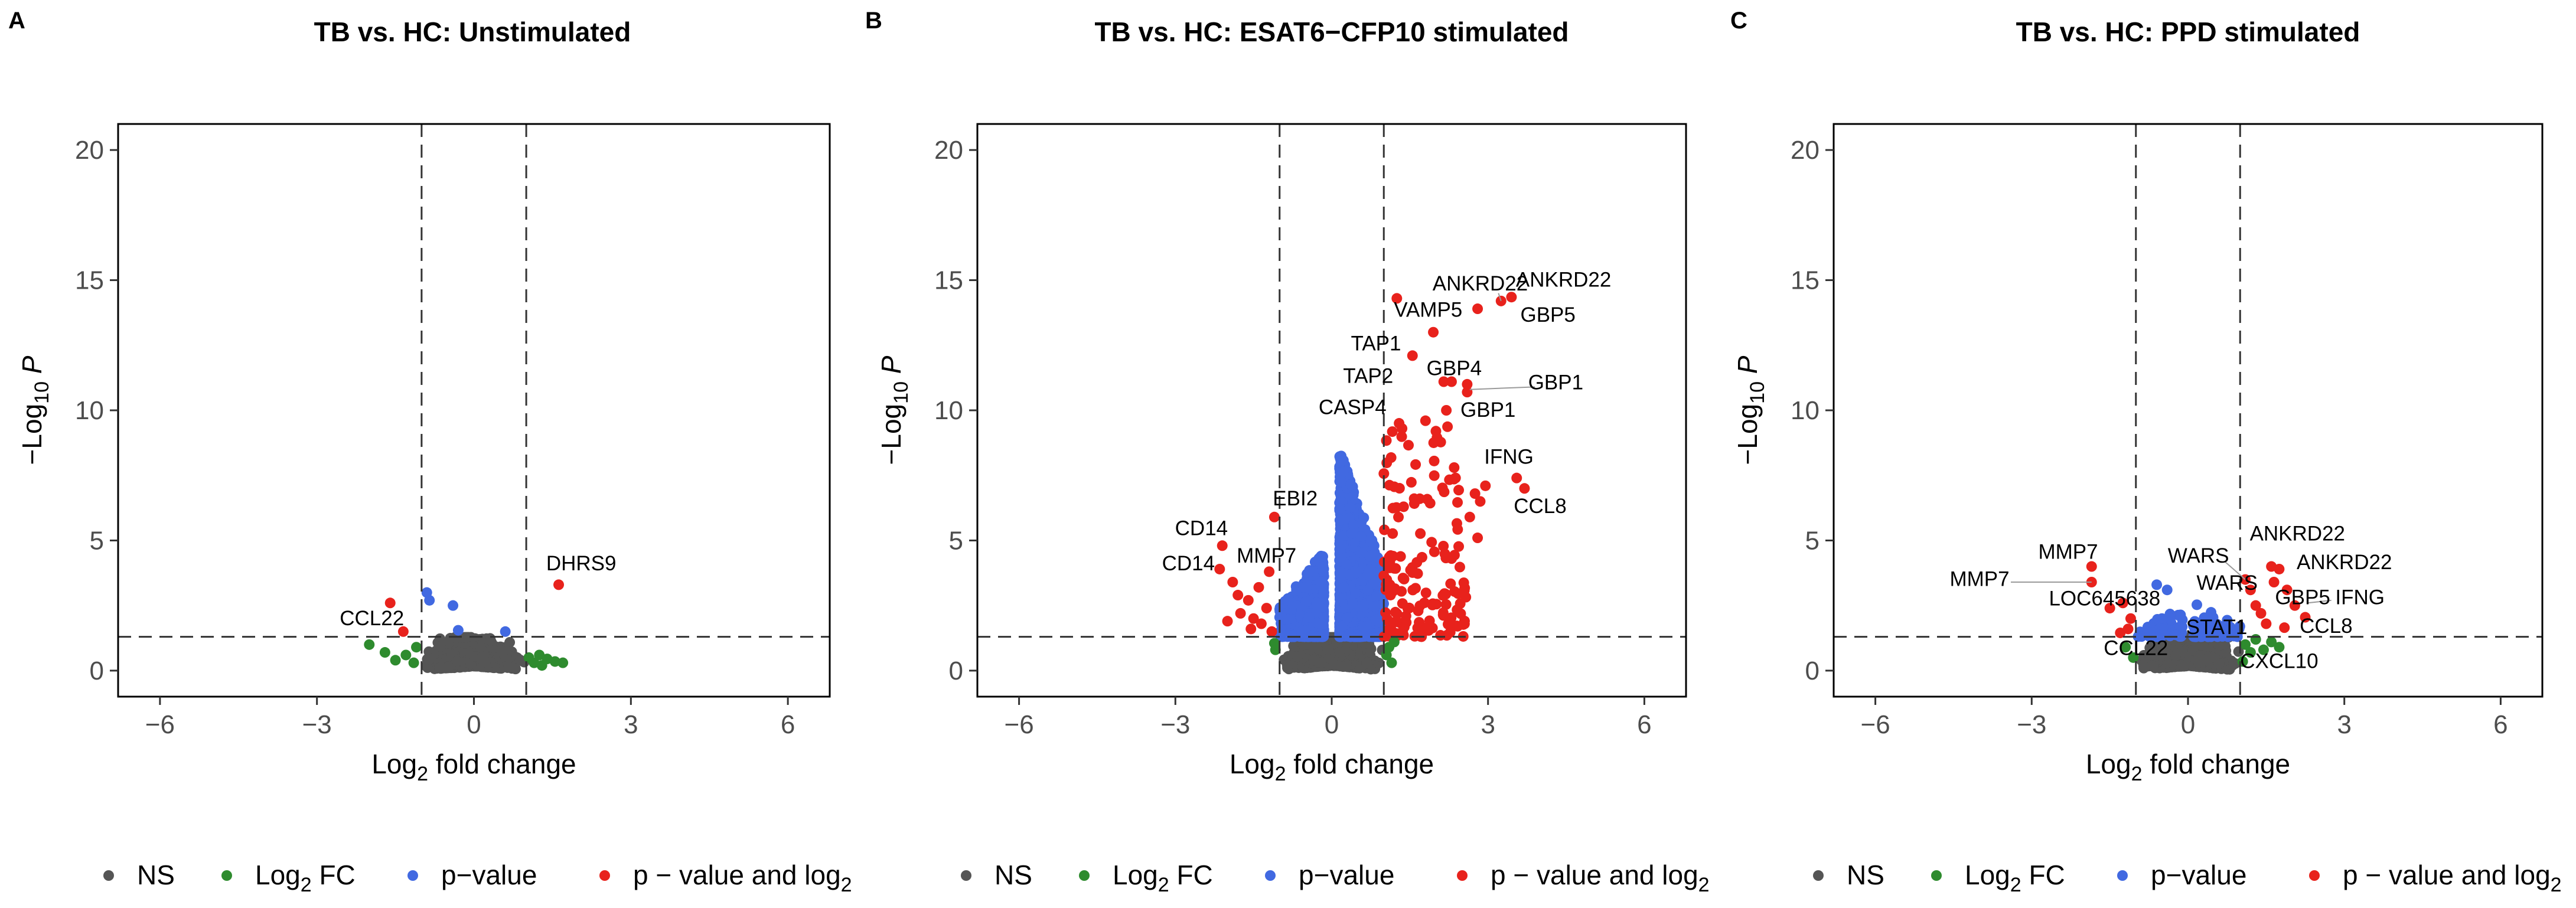  Describe the element at coordinates (474, 724) in the screenshot. I see `x-tick-label: 0` at that location.